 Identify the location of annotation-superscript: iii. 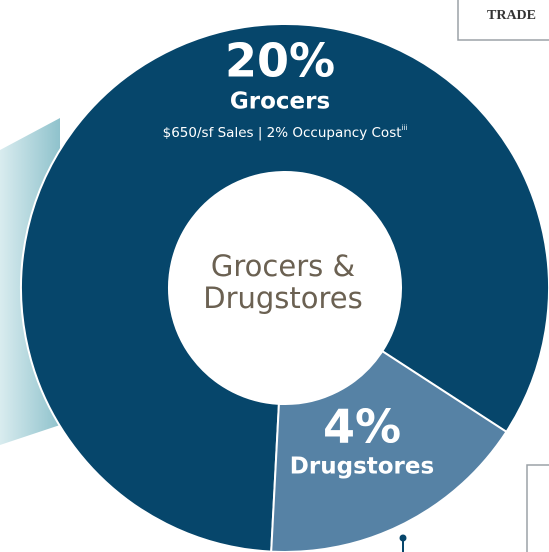
(405, 128).